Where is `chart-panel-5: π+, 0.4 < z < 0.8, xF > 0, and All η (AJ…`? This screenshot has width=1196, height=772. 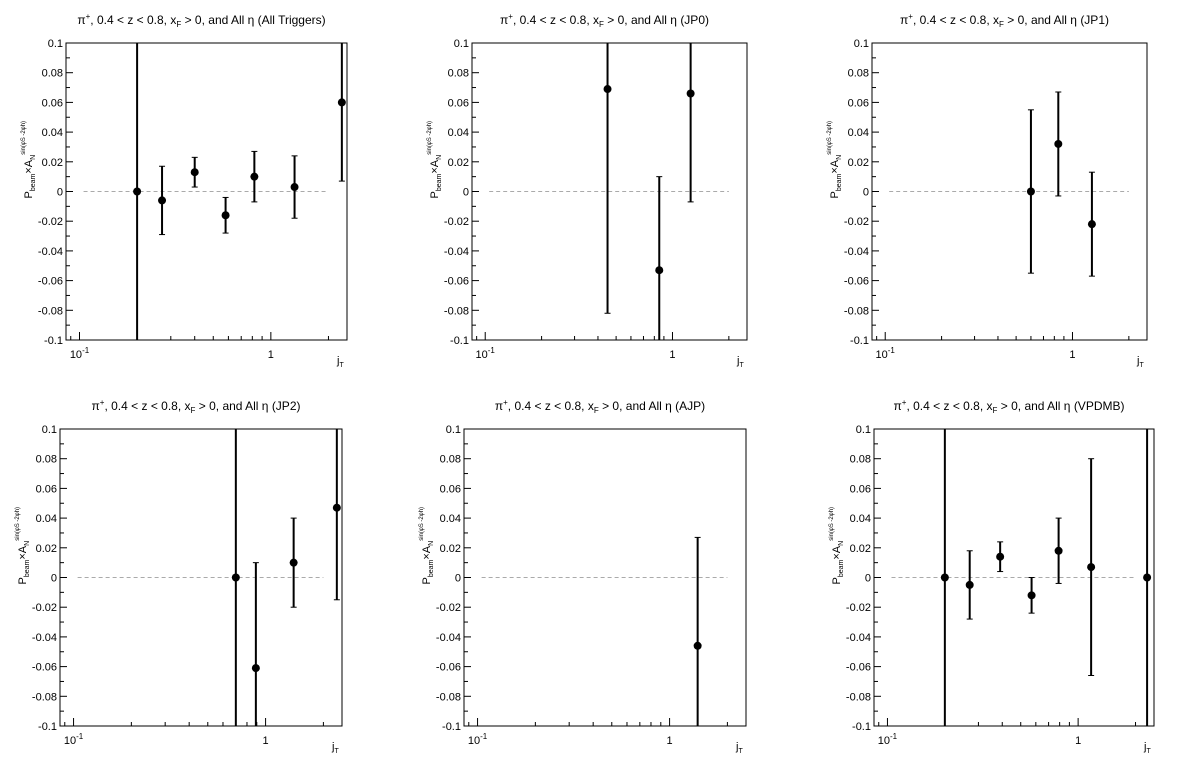
chart-panel-5: π+, 0.4 < z < 0.8, xF > 0, and All η (AJ… is located at coordinates (583, 576).